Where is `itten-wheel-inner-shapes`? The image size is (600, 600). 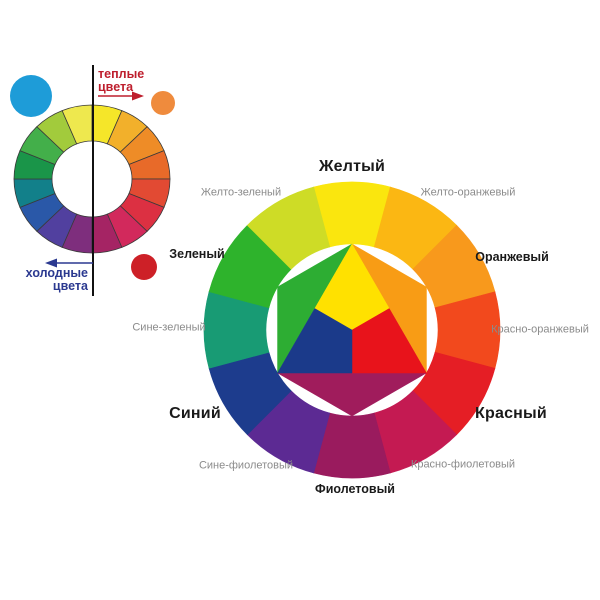
itten-wheel-inner-shapes is located at coordinates (352, 330).